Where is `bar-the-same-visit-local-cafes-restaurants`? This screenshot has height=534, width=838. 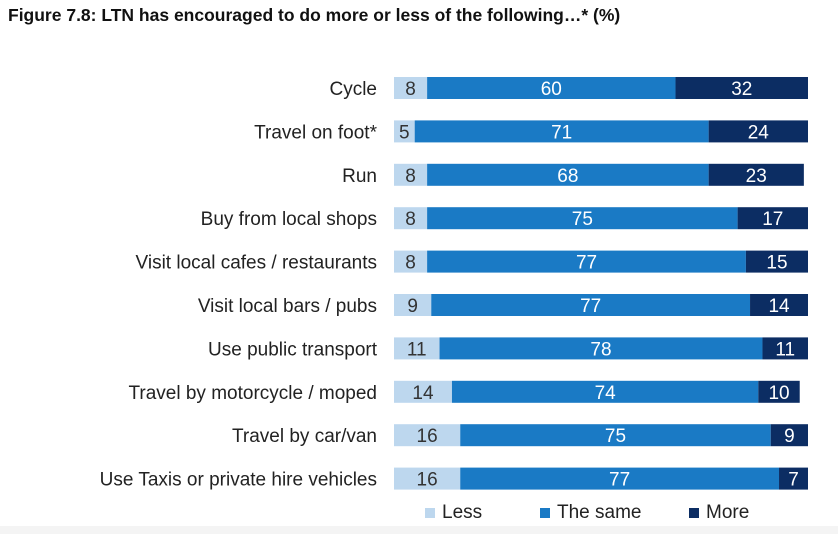 bar-the-same-visit-local-cafes-restaurants is located at coordinates (586, 261).